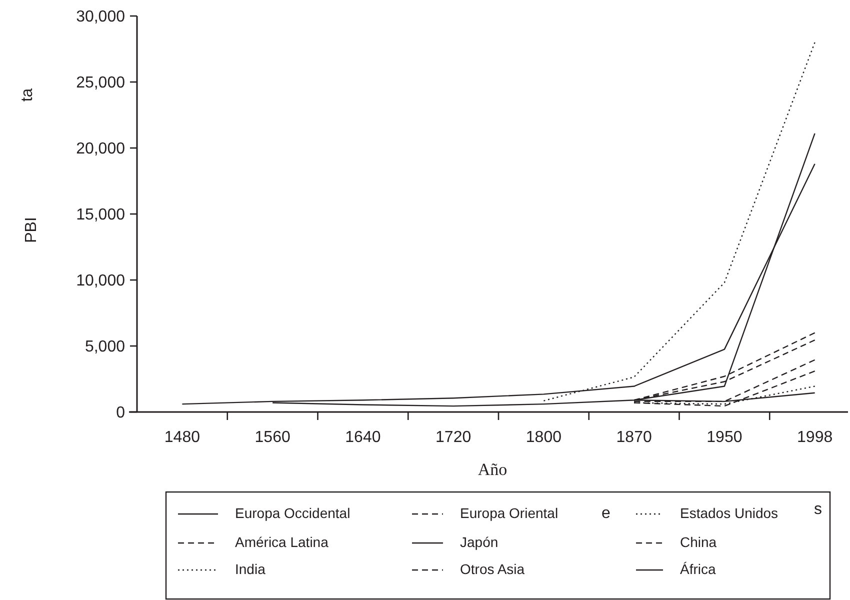  I want to click on y-tick-label: 0, so click(121, 413).